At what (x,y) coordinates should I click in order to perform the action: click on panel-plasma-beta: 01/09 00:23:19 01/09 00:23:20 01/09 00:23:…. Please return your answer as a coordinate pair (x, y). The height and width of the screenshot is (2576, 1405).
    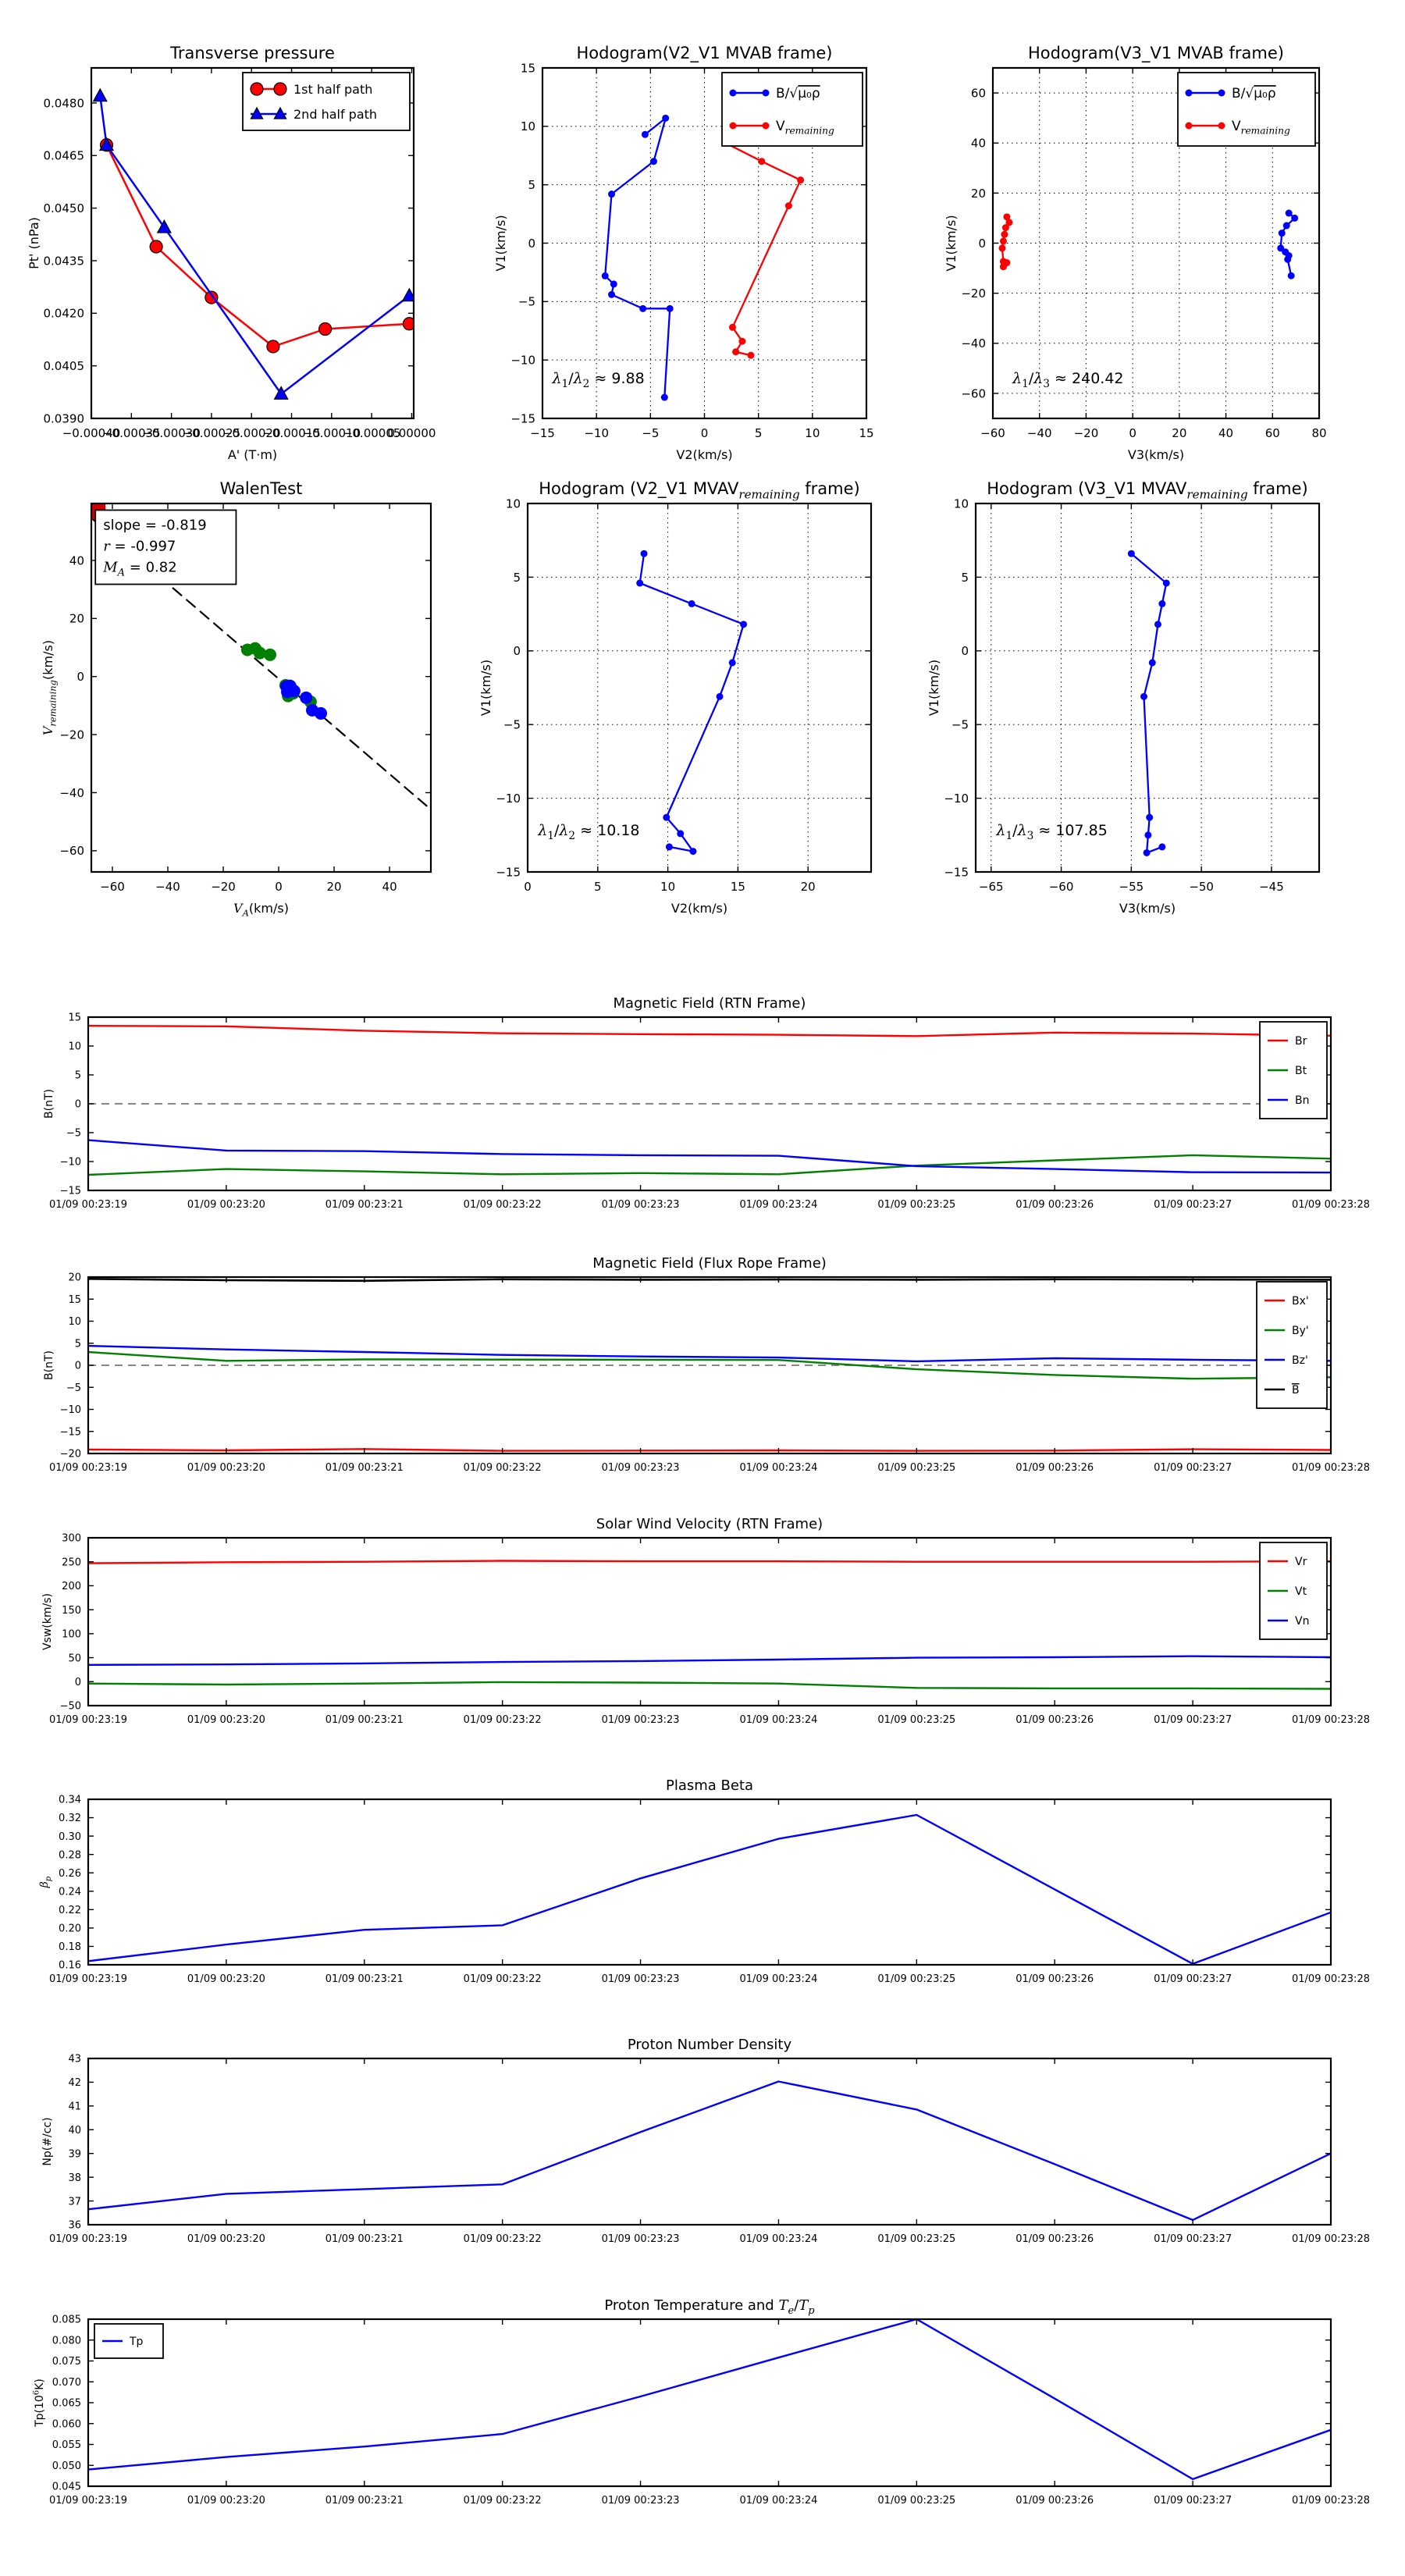
    Looking at the image, I should click on (704, 1881).